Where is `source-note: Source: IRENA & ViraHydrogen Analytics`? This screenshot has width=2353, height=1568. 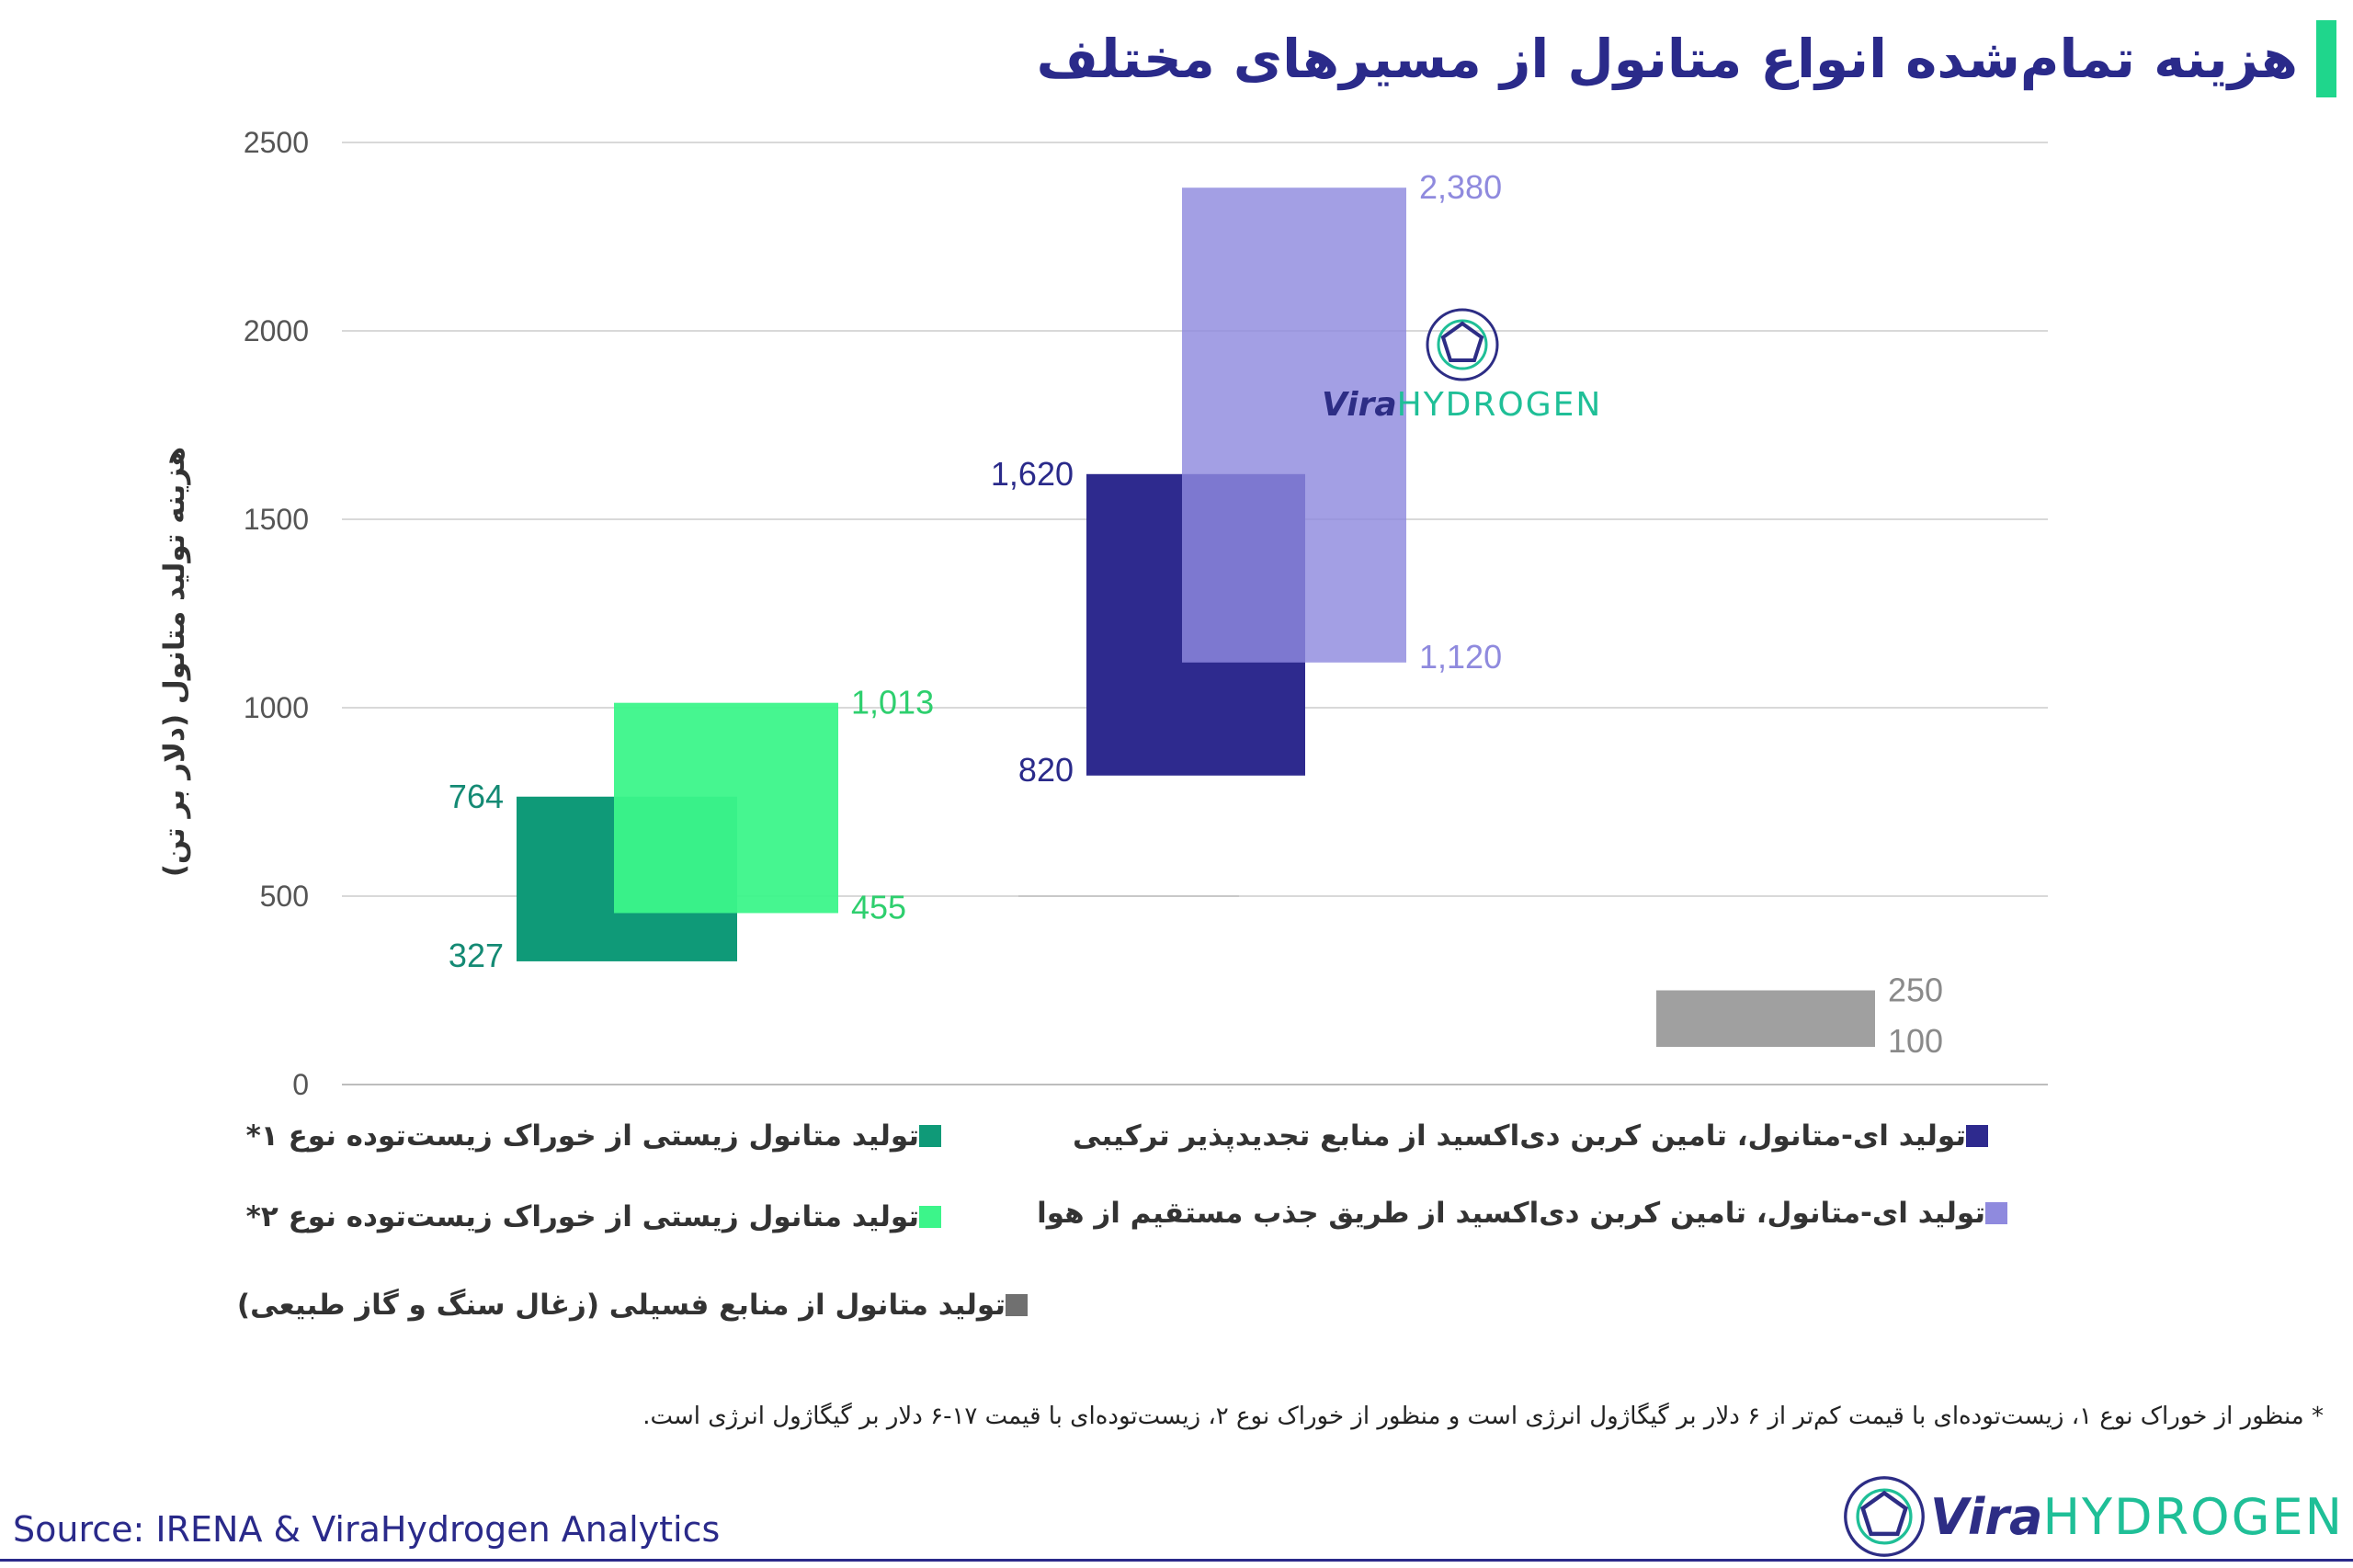
source-note: Source: IRENA & ViraHydrogen Analytics is located at coordinates (367, 1529).